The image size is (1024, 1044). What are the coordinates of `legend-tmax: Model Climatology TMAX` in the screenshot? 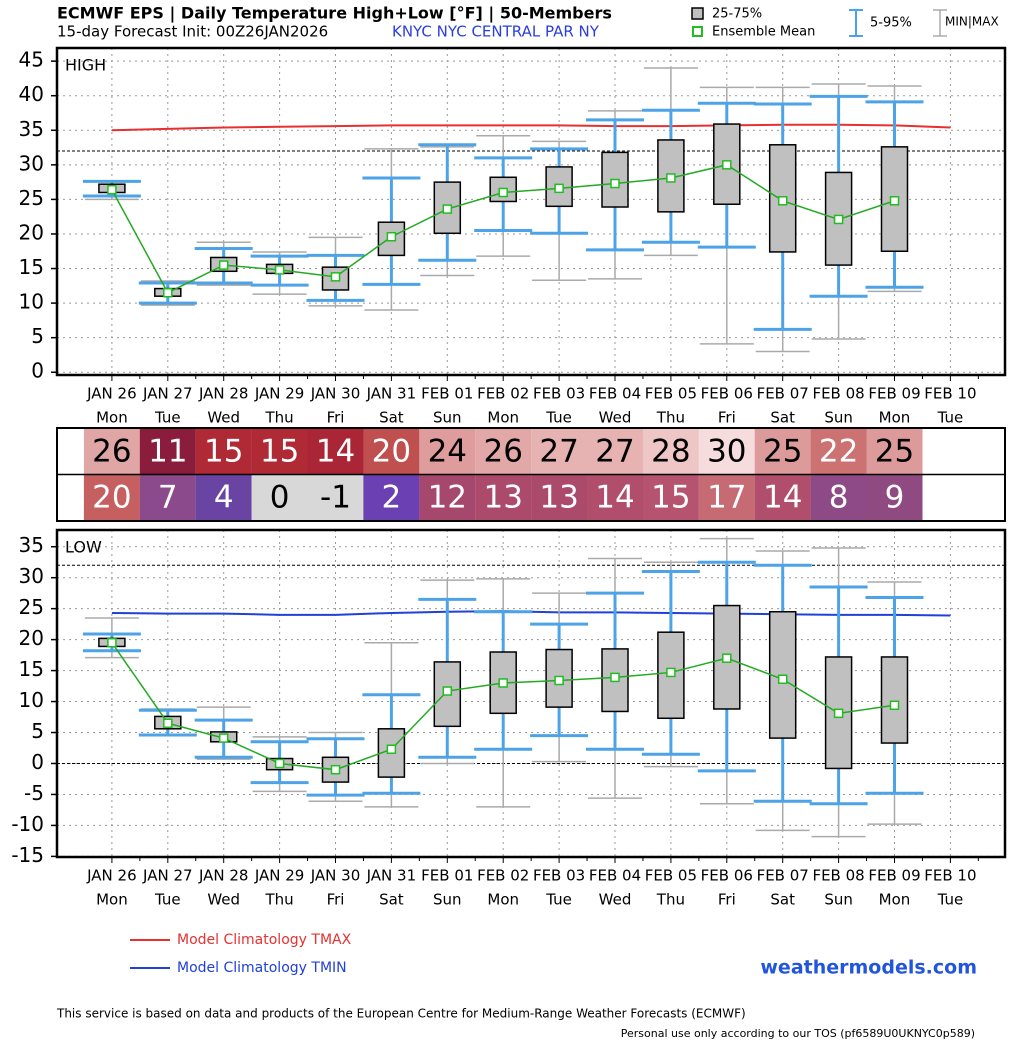 It's located at (264, 940).